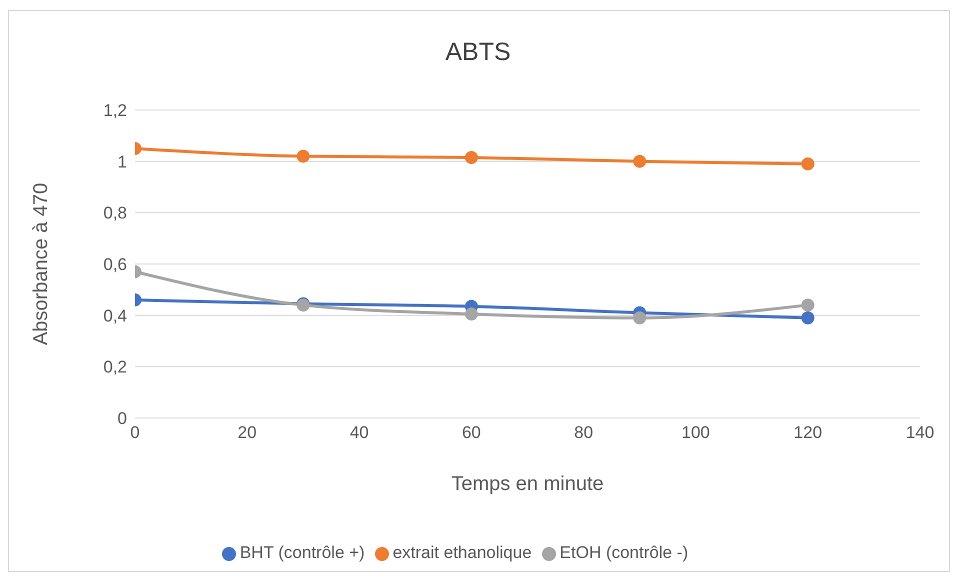 The width and height of the screenshot is (956, 579). I want to click on y-tick-label: 0, so click(122, 418).